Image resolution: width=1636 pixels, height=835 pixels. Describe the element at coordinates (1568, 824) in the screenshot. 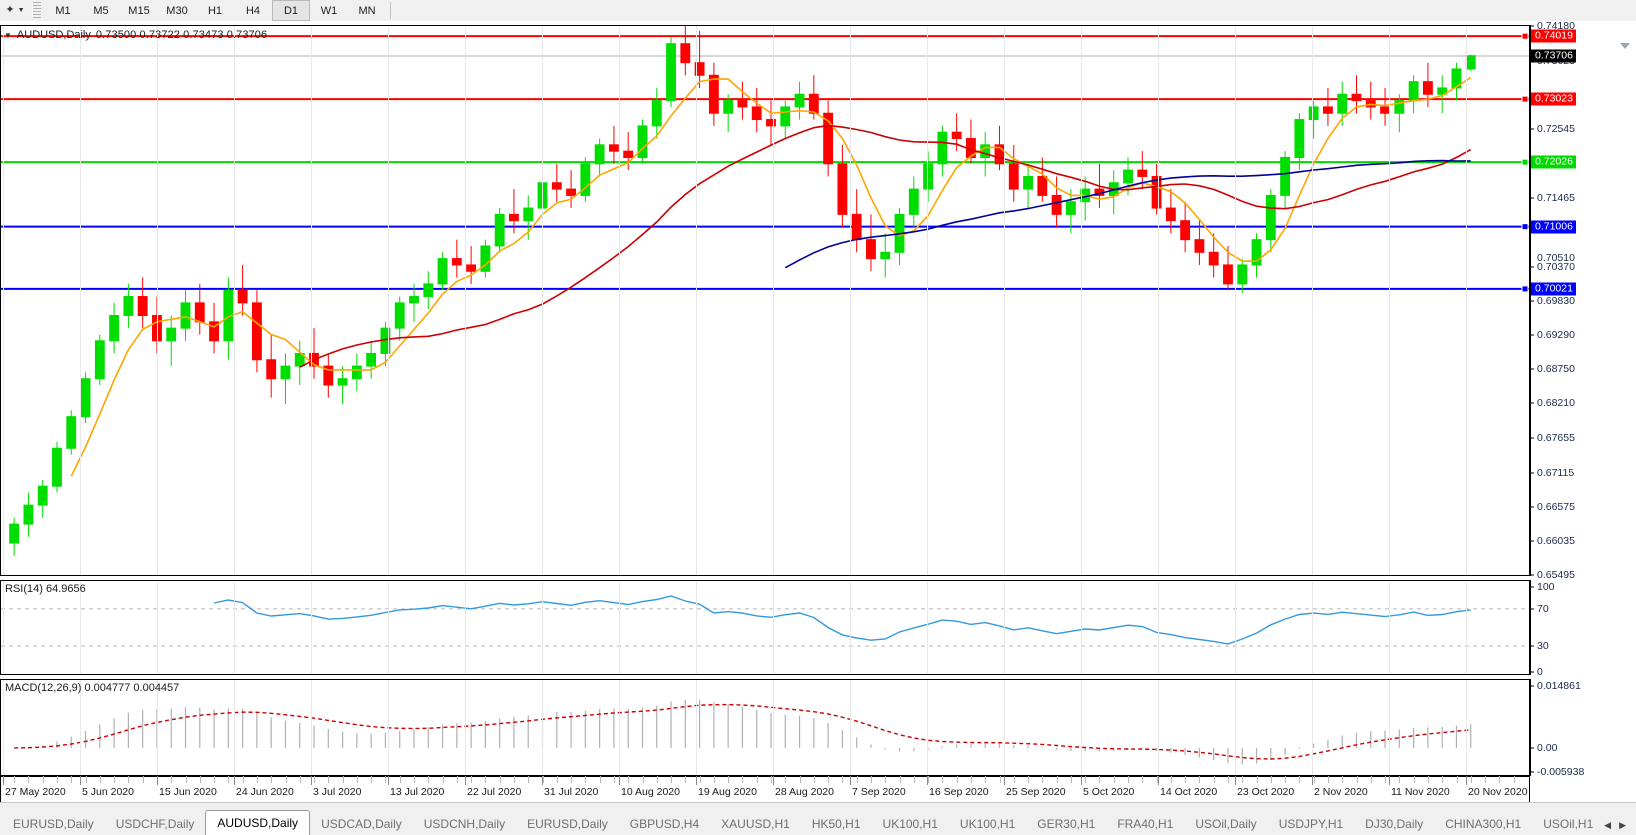

I see `chart-tab-usoil-h1: USOil,H1` at that location.